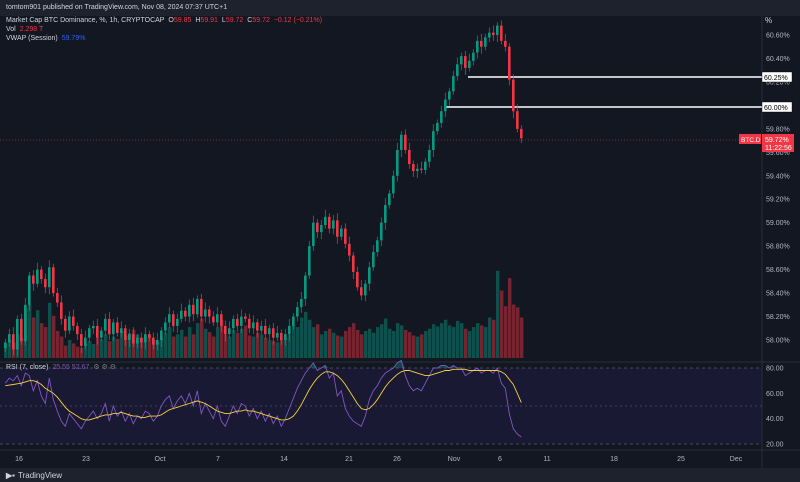 The height and width of the screenshot is (482, 800). Describe the element at coordinates (777, 140) in the screenshot. I see `svg-text: 59.72%` at that location.